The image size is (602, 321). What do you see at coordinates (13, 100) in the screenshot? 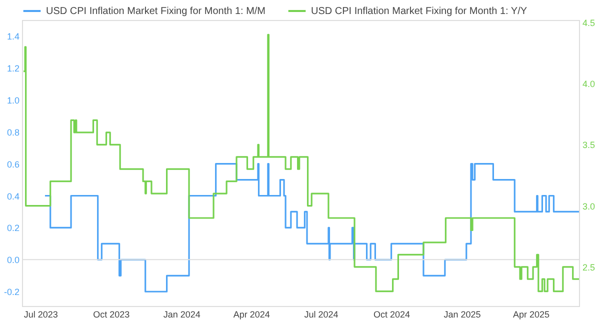
I see `y-tick-label: 1.0` at bounding box center [13, 100].